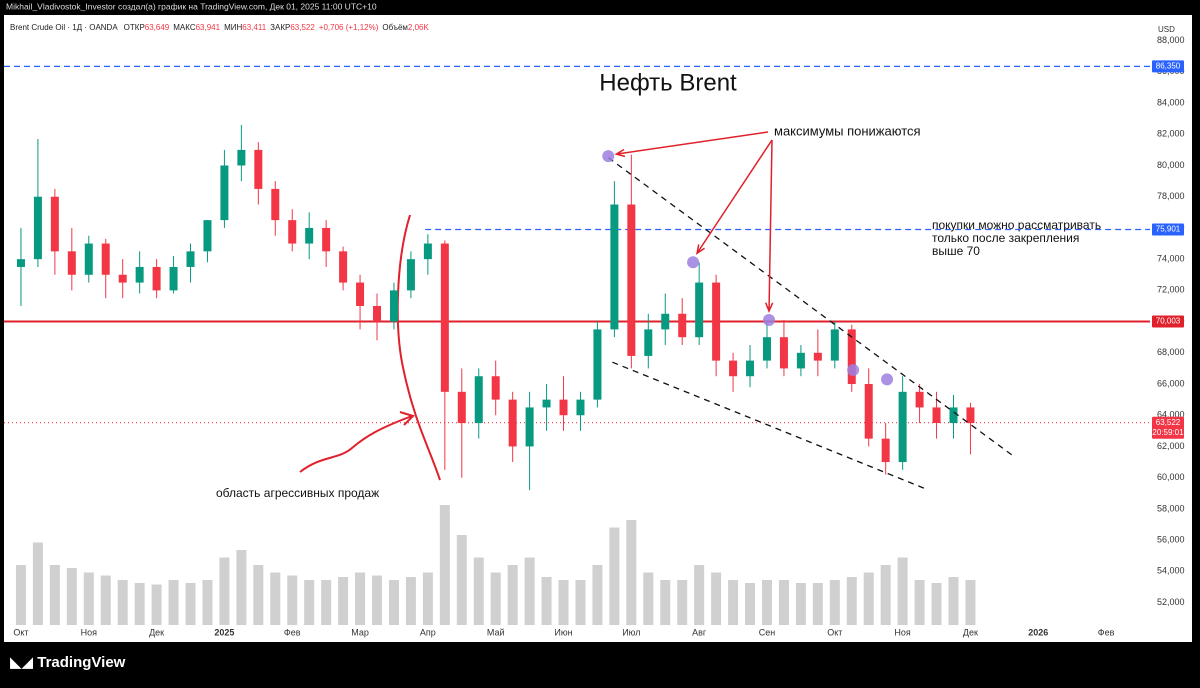 Image resolution: width=1200 pixels, height=688 pixels. Describe the element at coordinates (292, 632) in the screenshot. I see `x-tick-label: Фев` at that location.